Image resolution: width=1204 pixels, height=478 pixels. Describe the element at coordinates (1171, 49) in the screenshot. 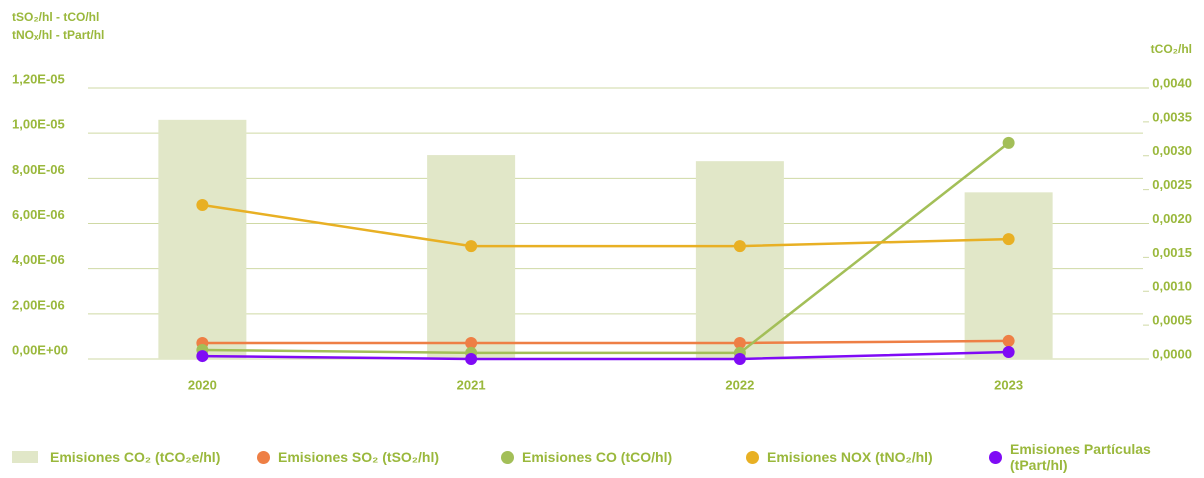

I see `y2-axis-title: tCO₂/hl` at that location.